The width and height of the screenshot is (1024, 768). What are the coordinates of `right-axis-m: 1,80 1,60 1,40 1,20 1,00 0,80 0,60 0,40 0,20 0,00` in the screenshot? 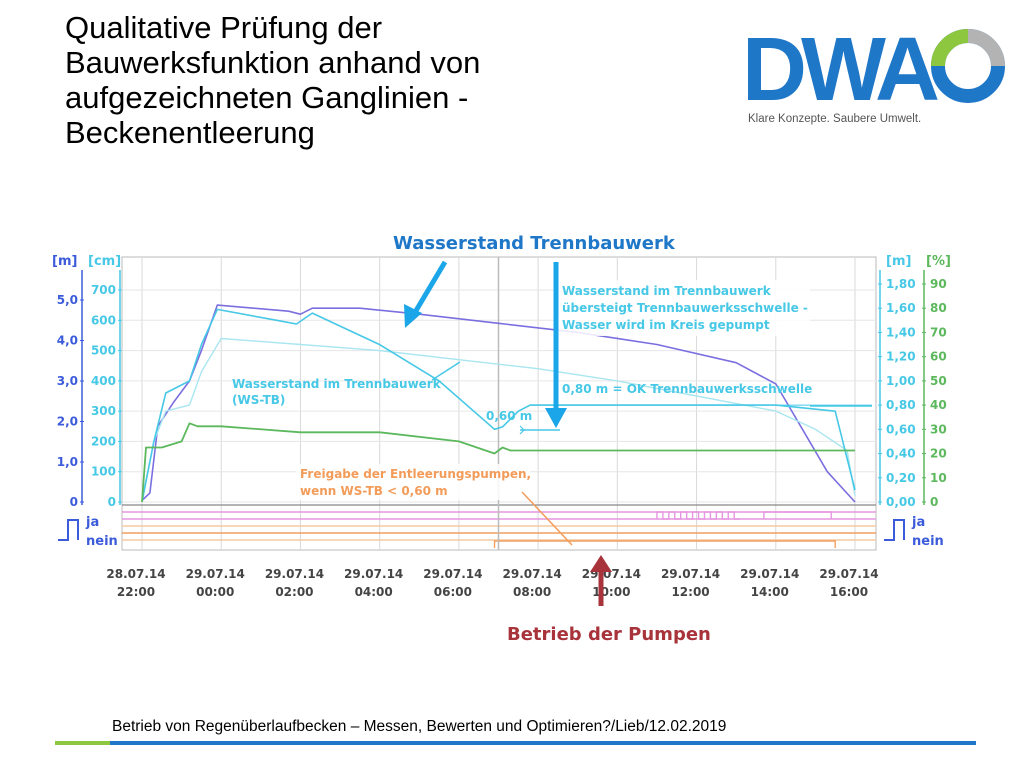 It's located at (897, 389).